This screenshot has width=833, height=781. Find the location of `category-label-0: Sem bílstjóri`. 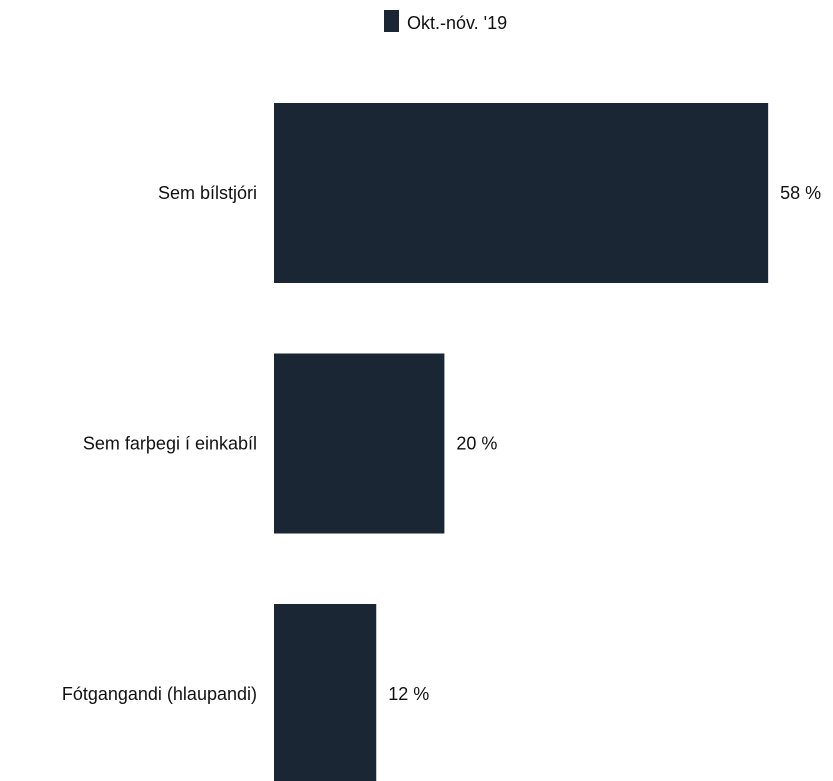

category-label-0: Sem bílstjóri is located at coordinates (207, 193).